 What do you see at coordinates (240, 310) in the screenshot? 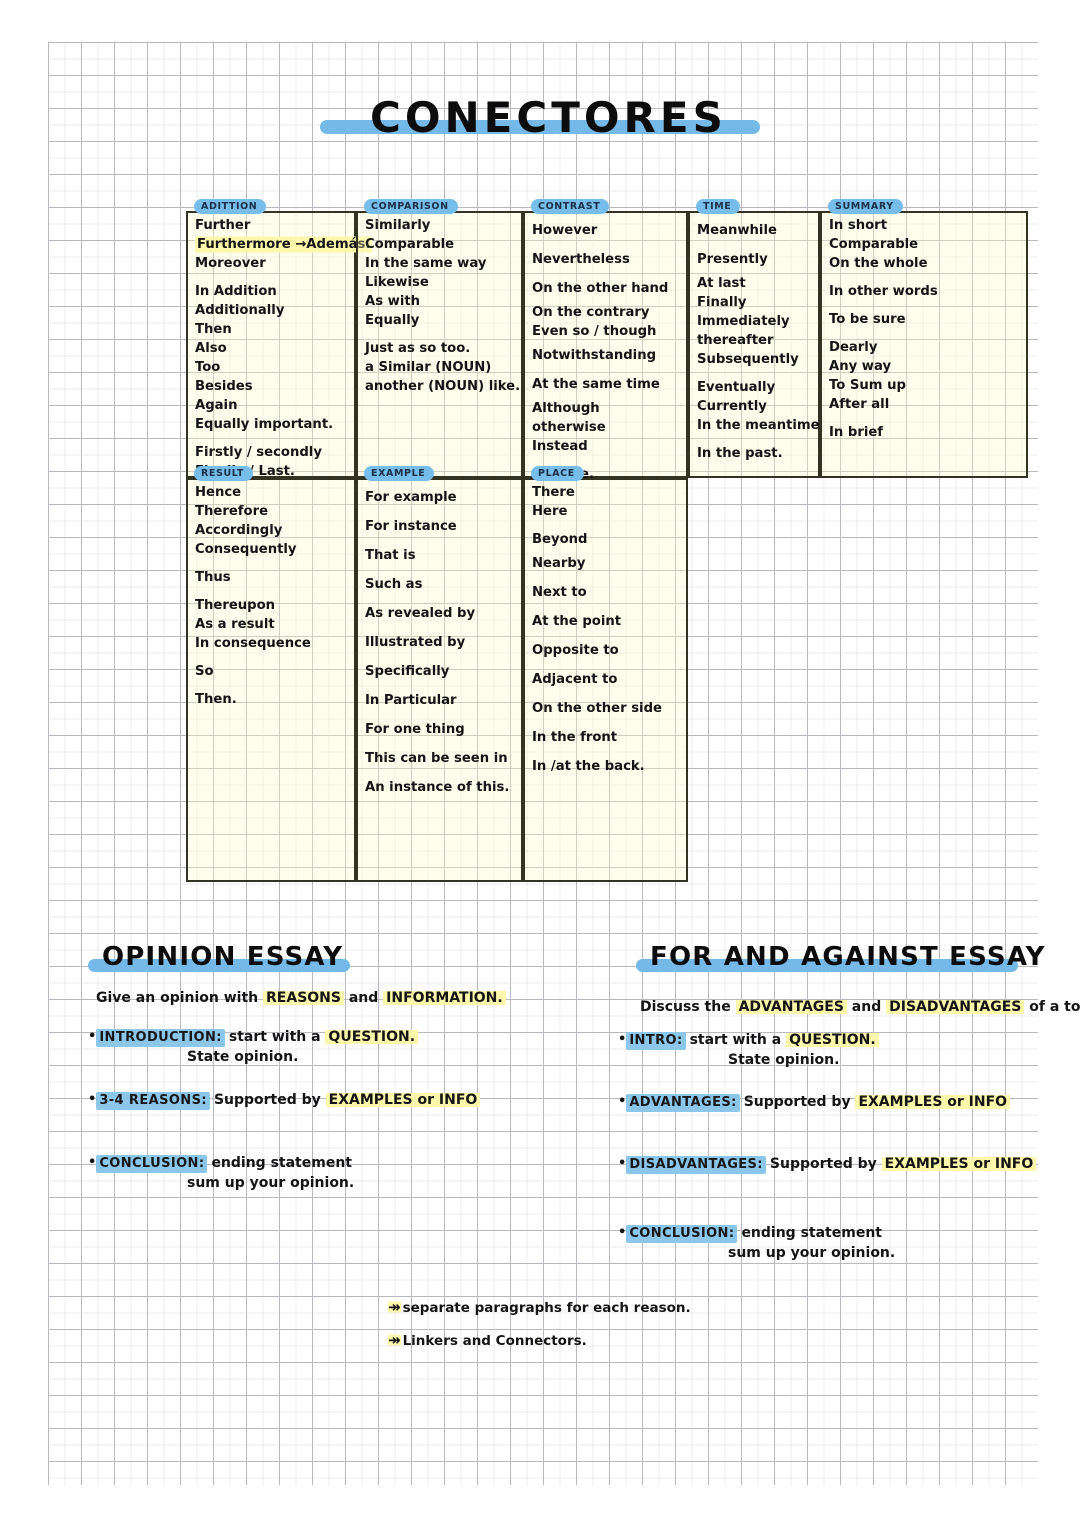
I see `connector-item: Additionally` at bounding box center [240, 310].